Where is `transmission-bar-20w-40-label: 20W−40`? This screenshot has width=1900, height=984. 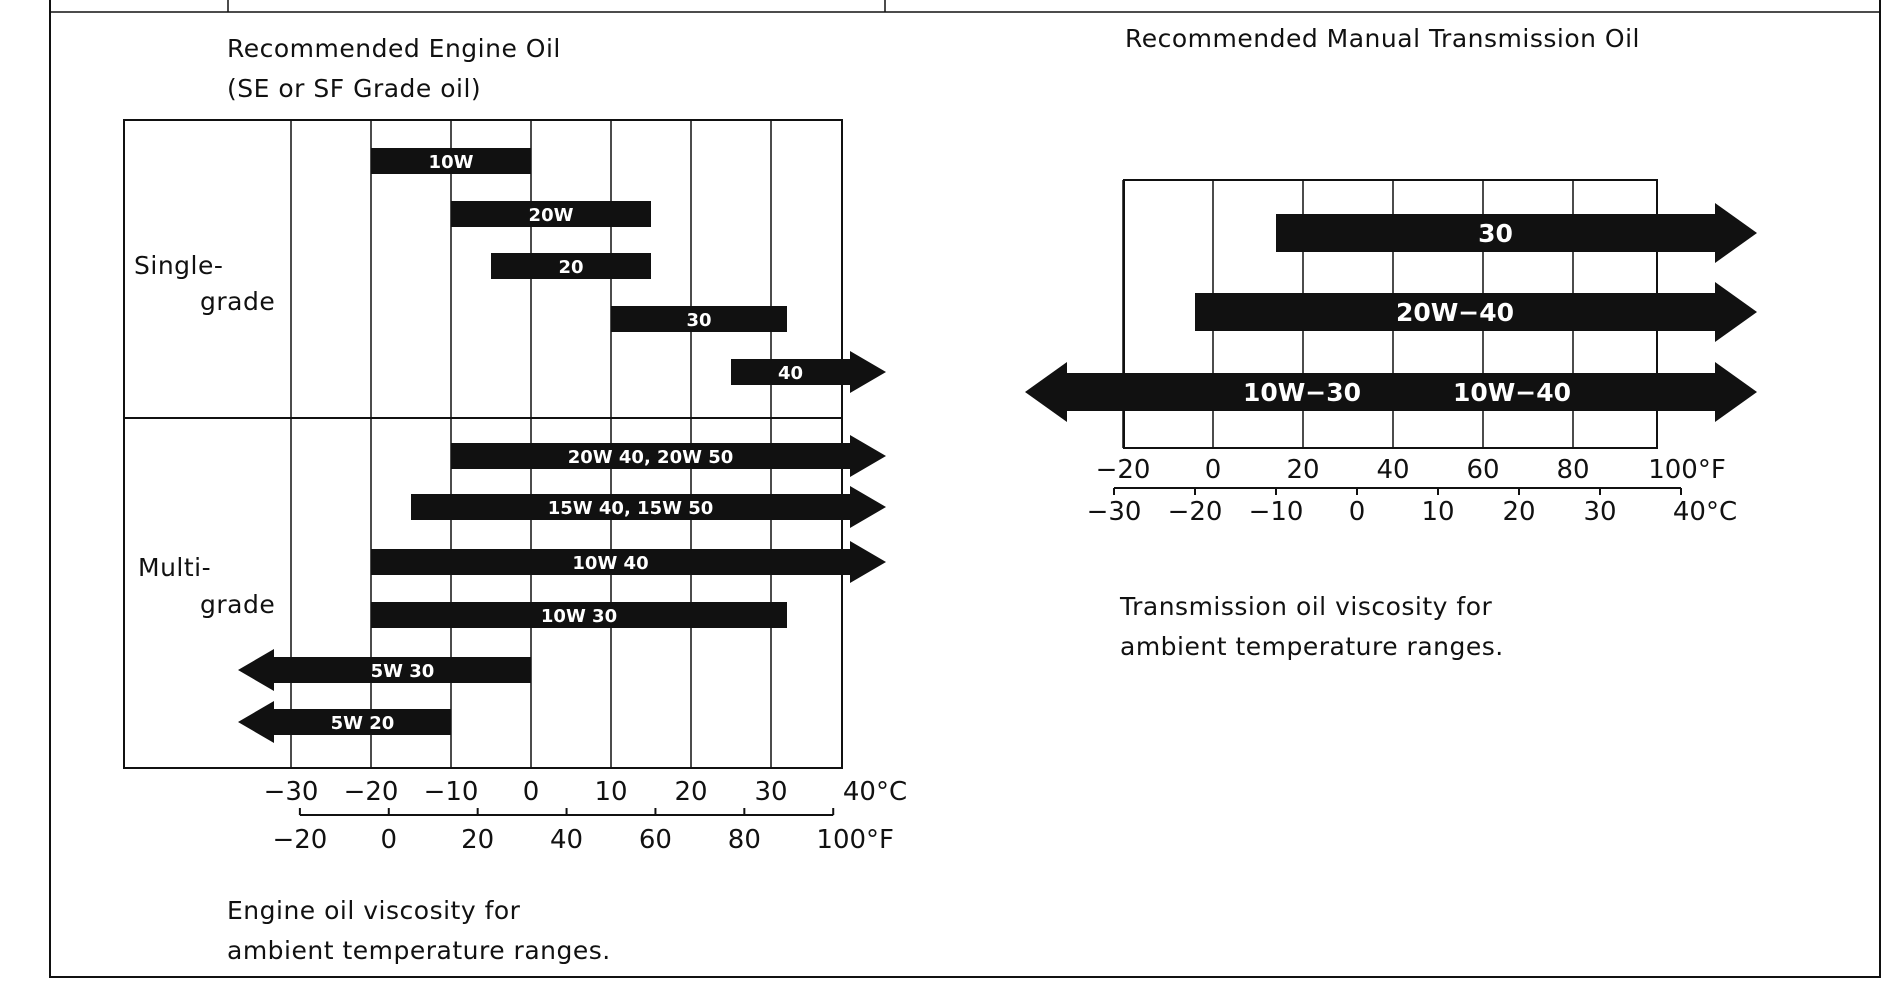
transmission-bar-20w-40-label: 20W−40 is located at coordinates (1455, 312).